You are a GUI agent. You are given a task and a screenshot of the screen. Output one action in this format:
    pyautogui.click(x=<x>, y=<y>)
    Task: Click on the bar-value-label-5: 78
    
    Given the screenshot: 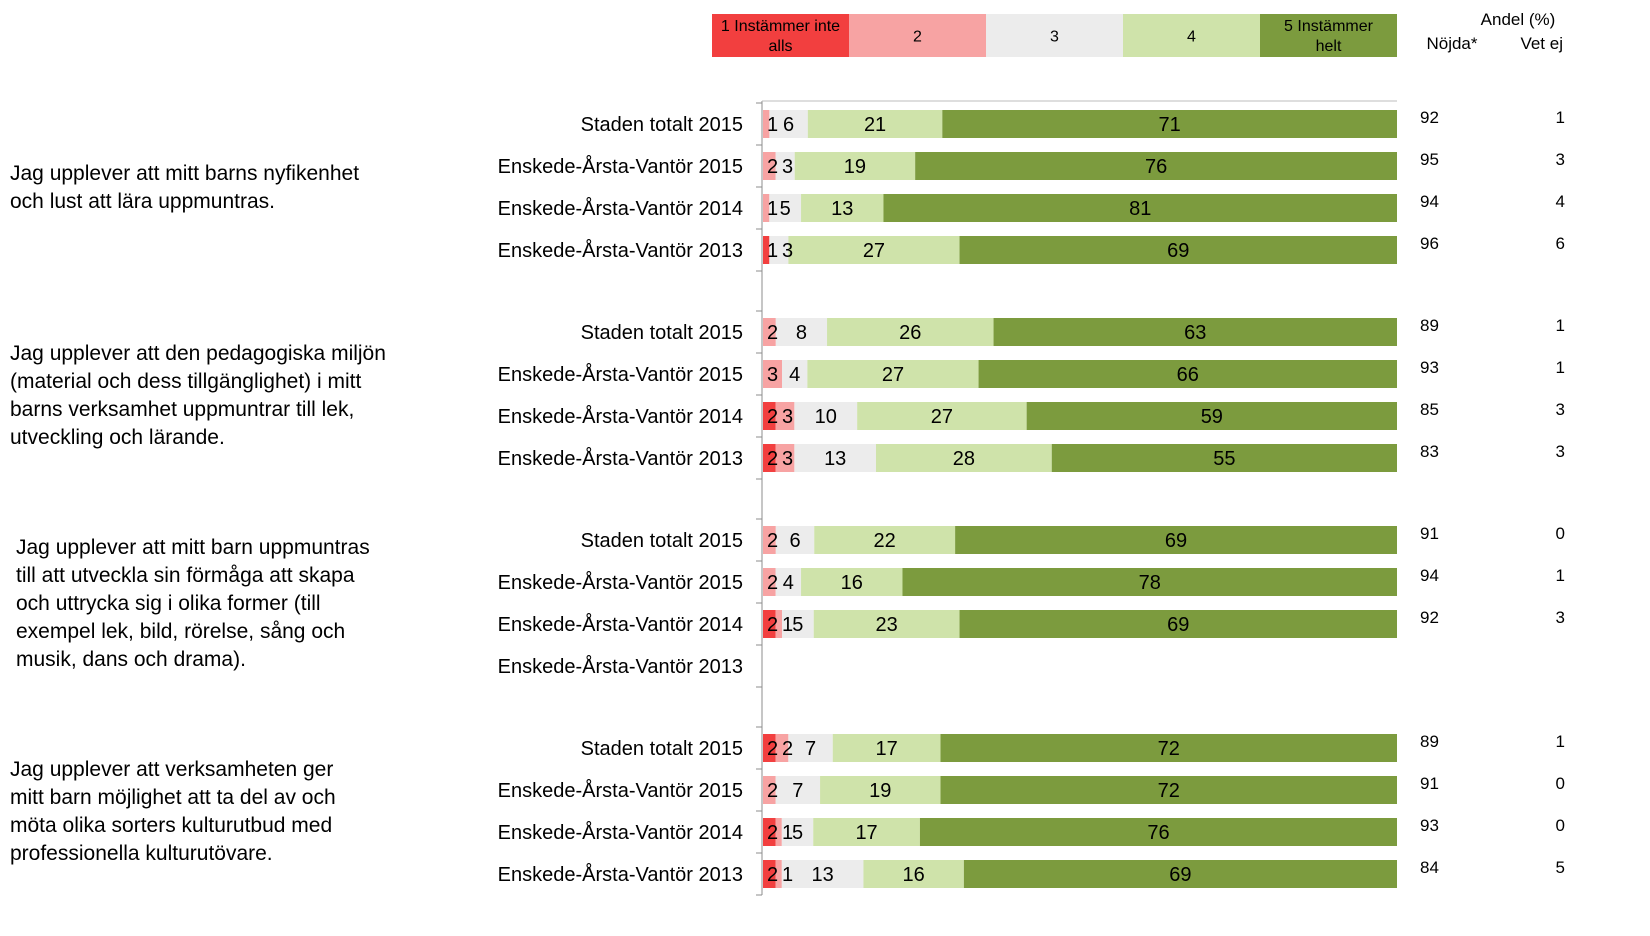 What is the action you would take?
    pyautogui.click(x=1150, y=583)
    